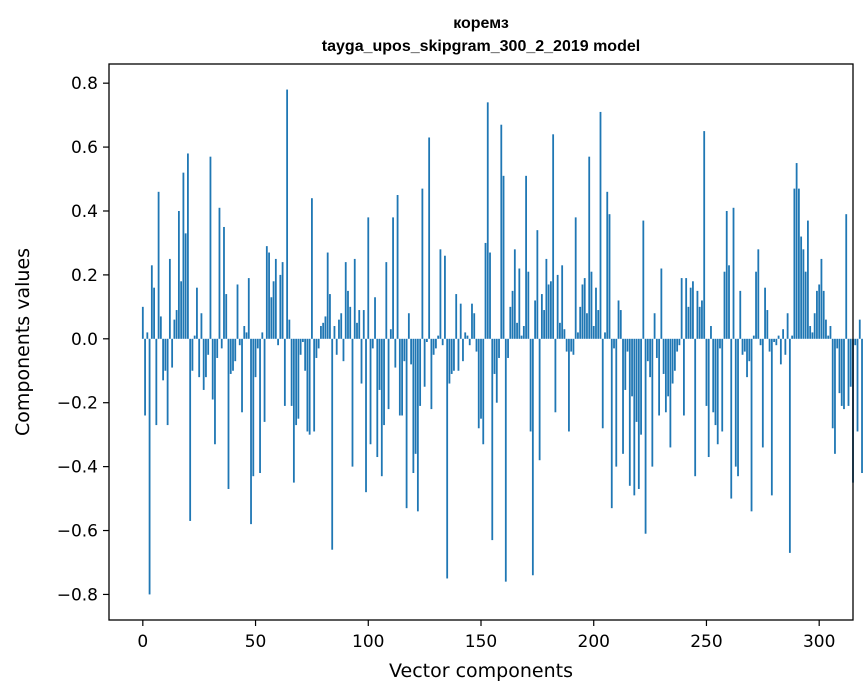 The width and height of the screenshot is (867, 696). What do you see at coordinates (481, 23) in the screenshot?
I see `chart-title: коремз` at bounding box center [481, 23].